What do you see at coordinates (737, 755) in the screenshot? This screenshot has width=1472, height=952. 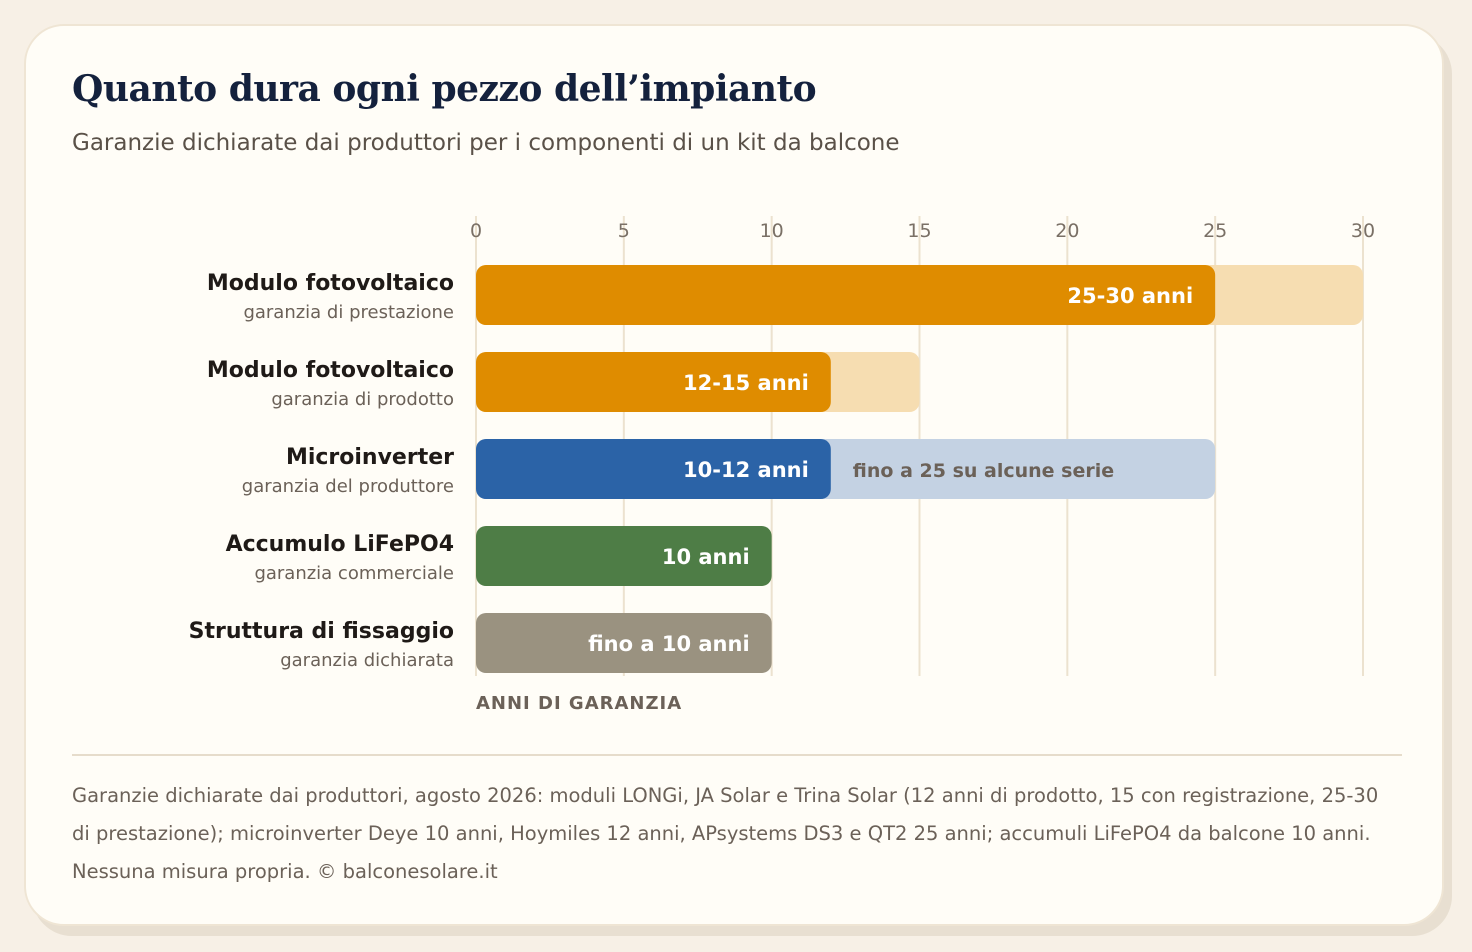 I see `divider` at bounding box center [737, 755].